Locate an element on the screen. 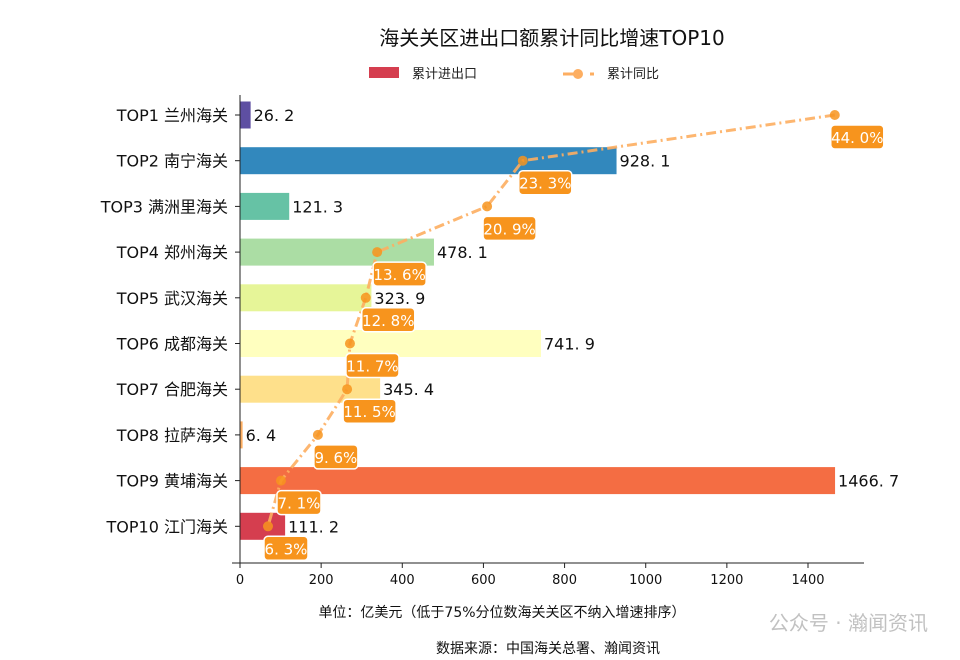 This screenshot has height=660, width=960. category-label: TOP1 兰州海关 is located at coordinates (172, 115).